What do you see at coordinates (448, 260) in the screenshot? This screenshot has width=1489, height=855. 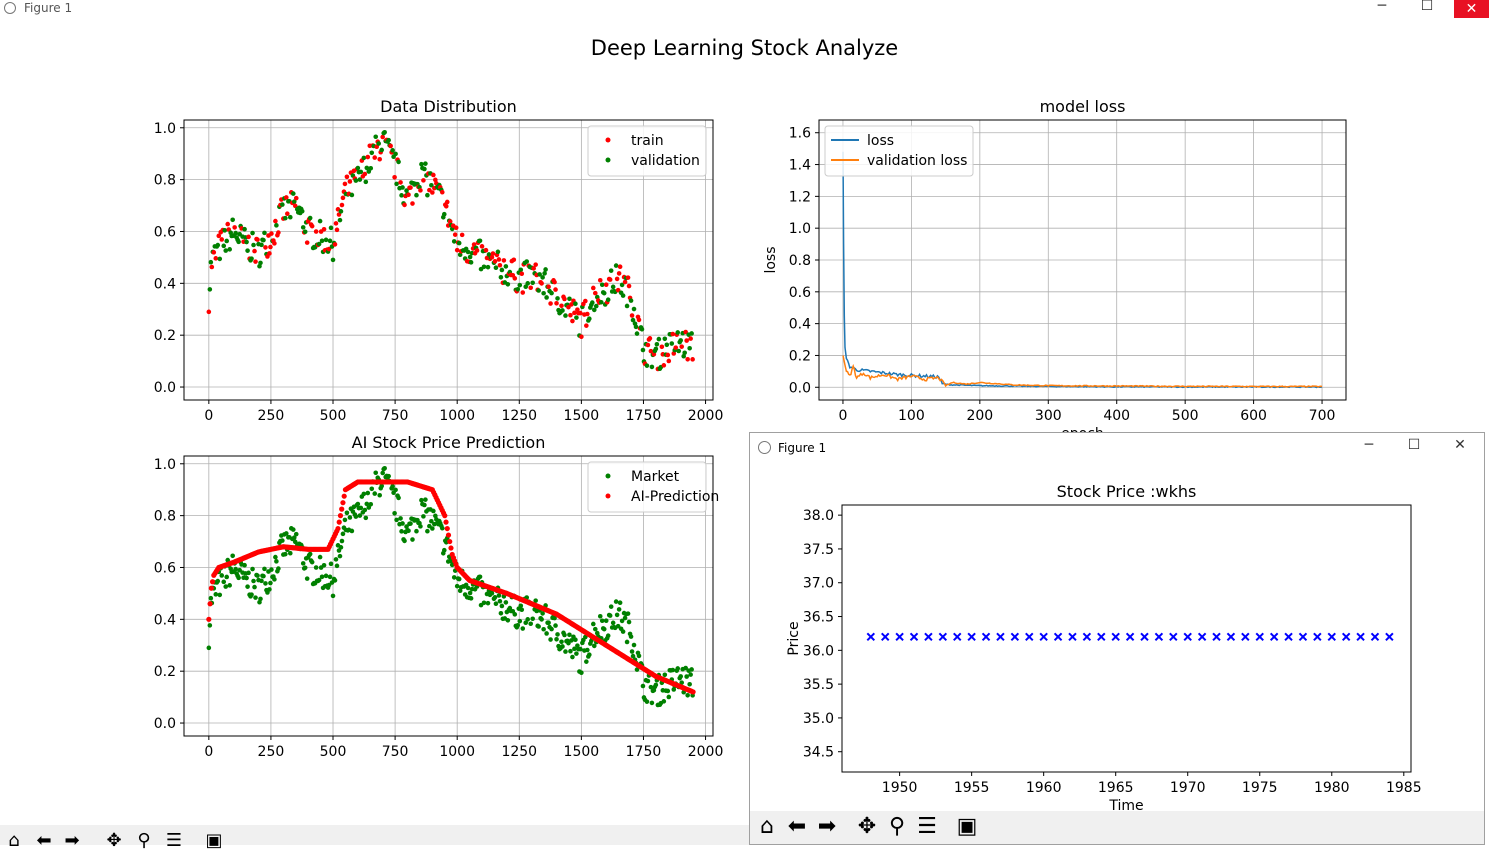 I see `axes-frame` at bounding box center [448, 260].